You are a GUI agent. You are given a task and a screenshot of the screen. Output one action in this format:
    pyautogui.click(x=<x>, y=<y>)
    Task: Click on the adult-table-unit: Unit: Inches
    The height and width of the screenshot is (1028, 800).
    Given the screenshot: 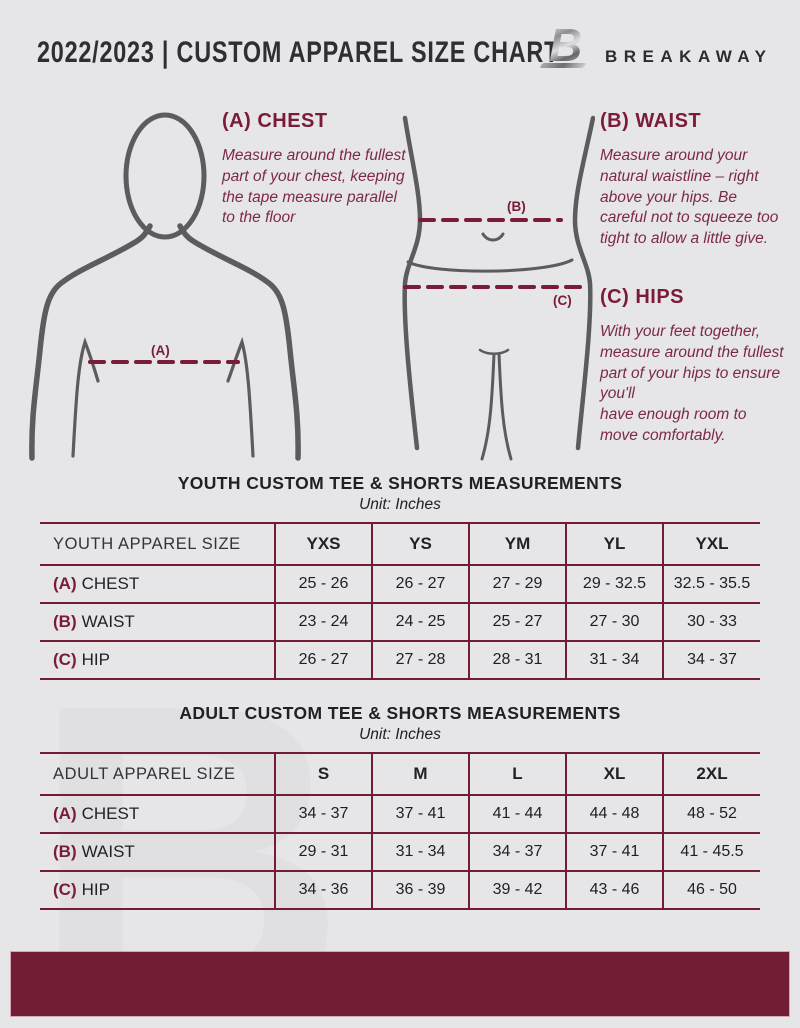 What is the action you would take?
    pyautogui.click(x=400, y=734)
    